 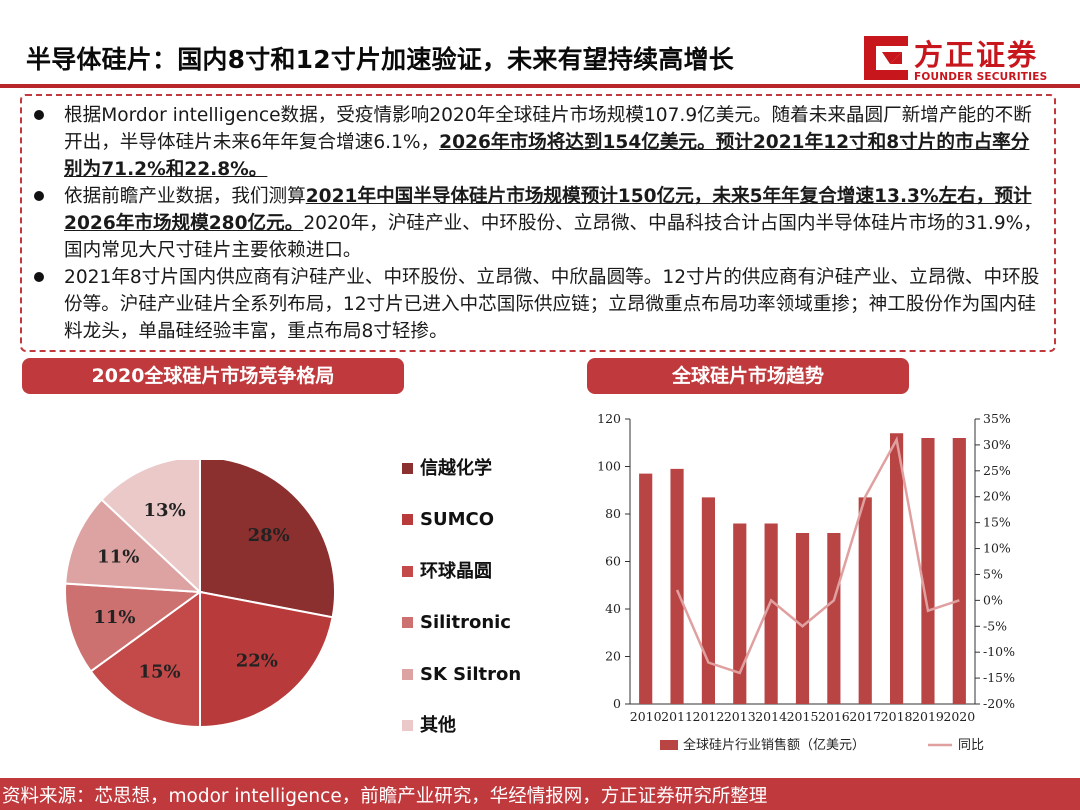 What do you see at coordinates (471, 674) in the screenshot?
I see `legend-label: SK Siltron` at bounding box center [471, 674].